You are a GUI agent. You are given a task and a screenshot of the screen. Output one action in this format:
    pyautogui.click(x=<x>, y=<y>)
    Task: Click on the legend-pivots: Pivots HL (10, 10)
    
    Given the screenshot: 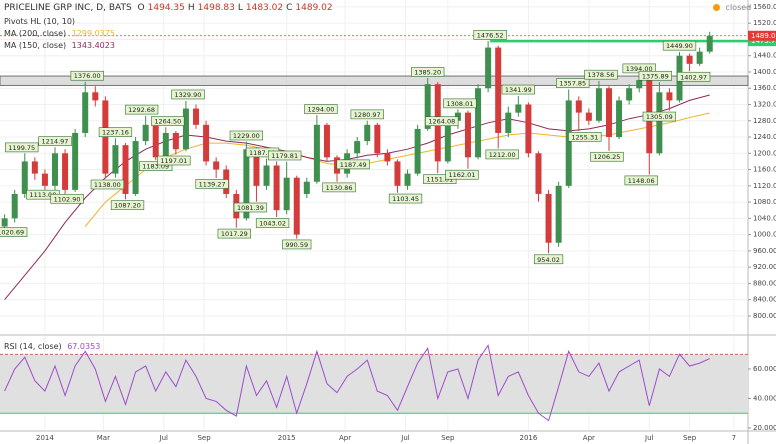 What is the action you would take?
    pyautogui.click(x=40, y=21)
    